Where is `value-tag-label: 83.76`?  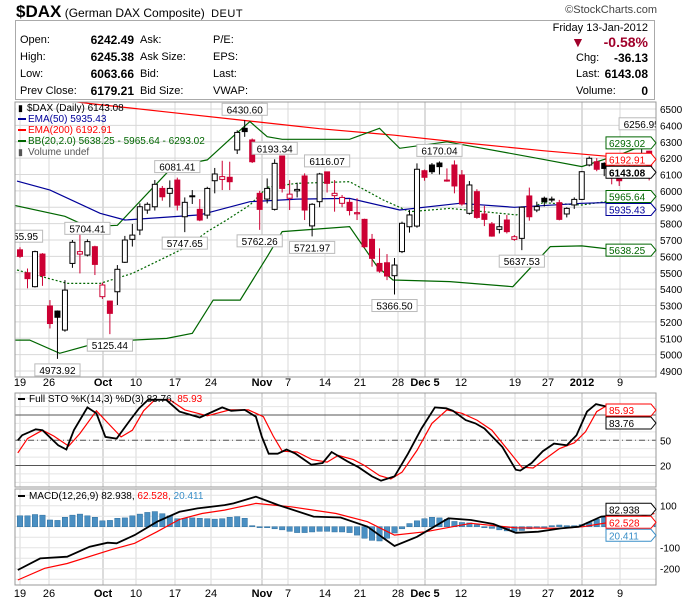 value-tag-label: 83.76 is located at coordinates (621, 424).